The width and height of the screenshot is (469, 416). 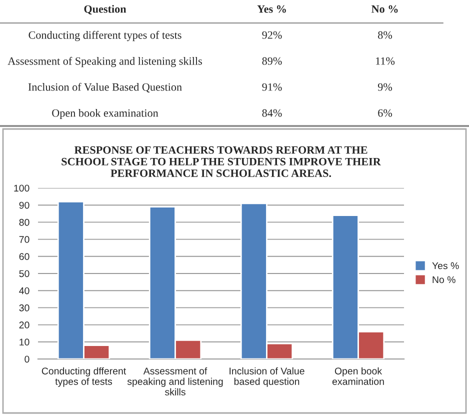 I want to click on text: 92%, so click(x=272, y=35).